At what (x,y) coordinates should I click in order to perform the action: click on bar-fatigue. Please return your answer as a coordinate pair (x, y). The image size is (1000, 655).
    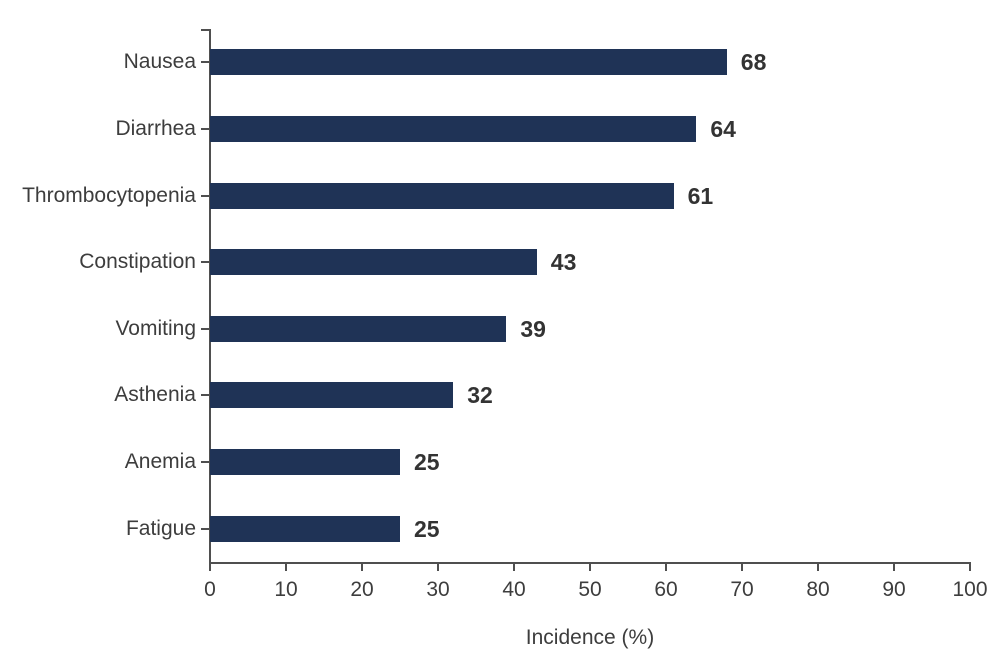
    Looking at the image, I should click on (305, 528).